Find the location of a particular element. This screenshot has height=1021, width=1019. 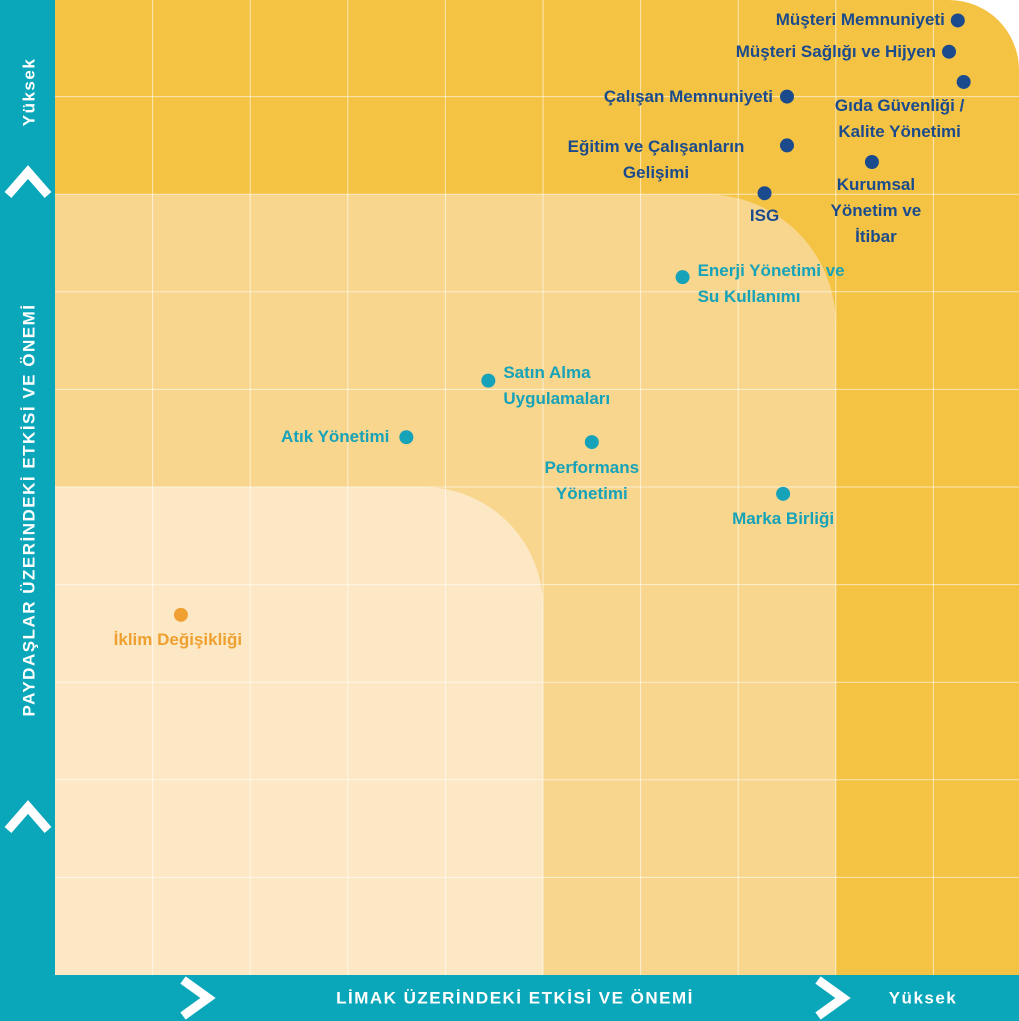

point-label: Enerji Yönetimi ve Su Kullanımı is located at coordinates (771, 284).